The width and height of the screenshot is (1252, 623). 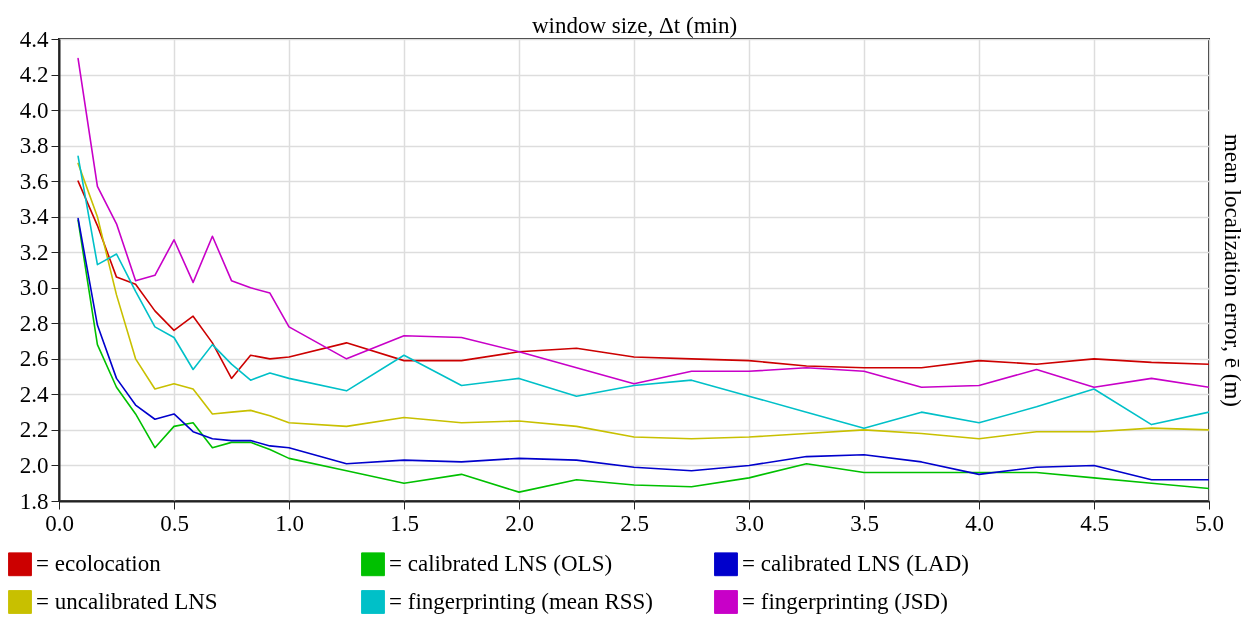 I want to click on y-tick-label: 2.2, so click(x=34, y=430).